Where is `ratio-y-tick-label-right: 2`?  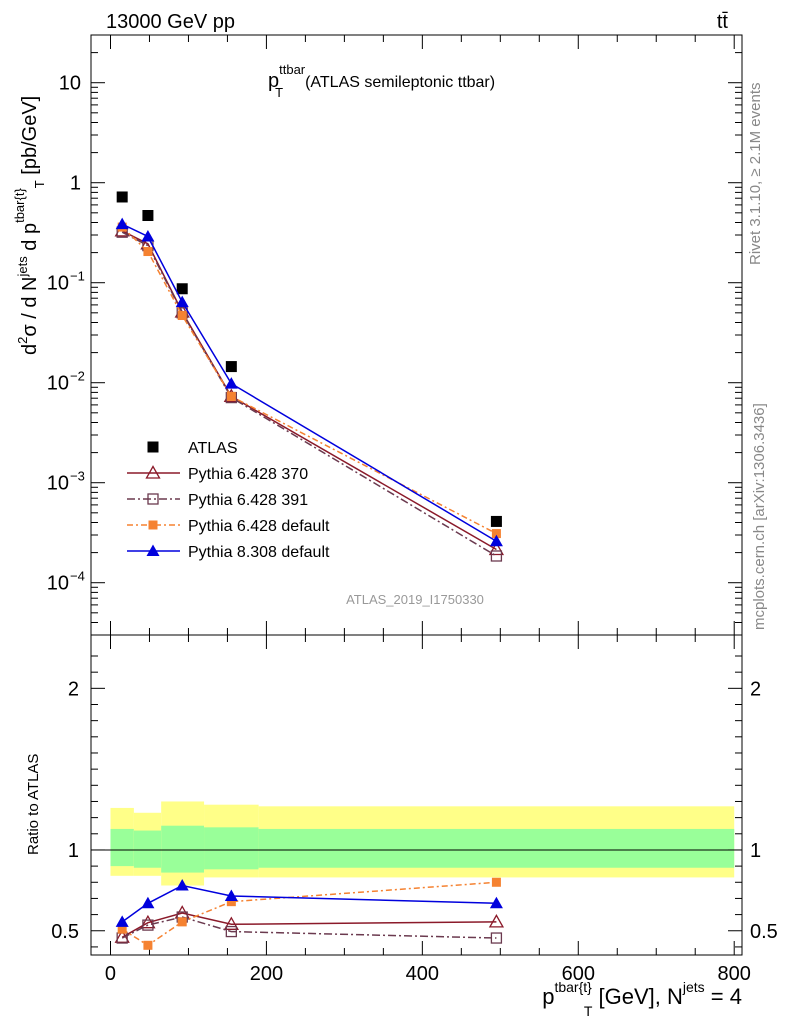 ratio-y-tick-label-right: 2 is located at coordinates (755, 689).